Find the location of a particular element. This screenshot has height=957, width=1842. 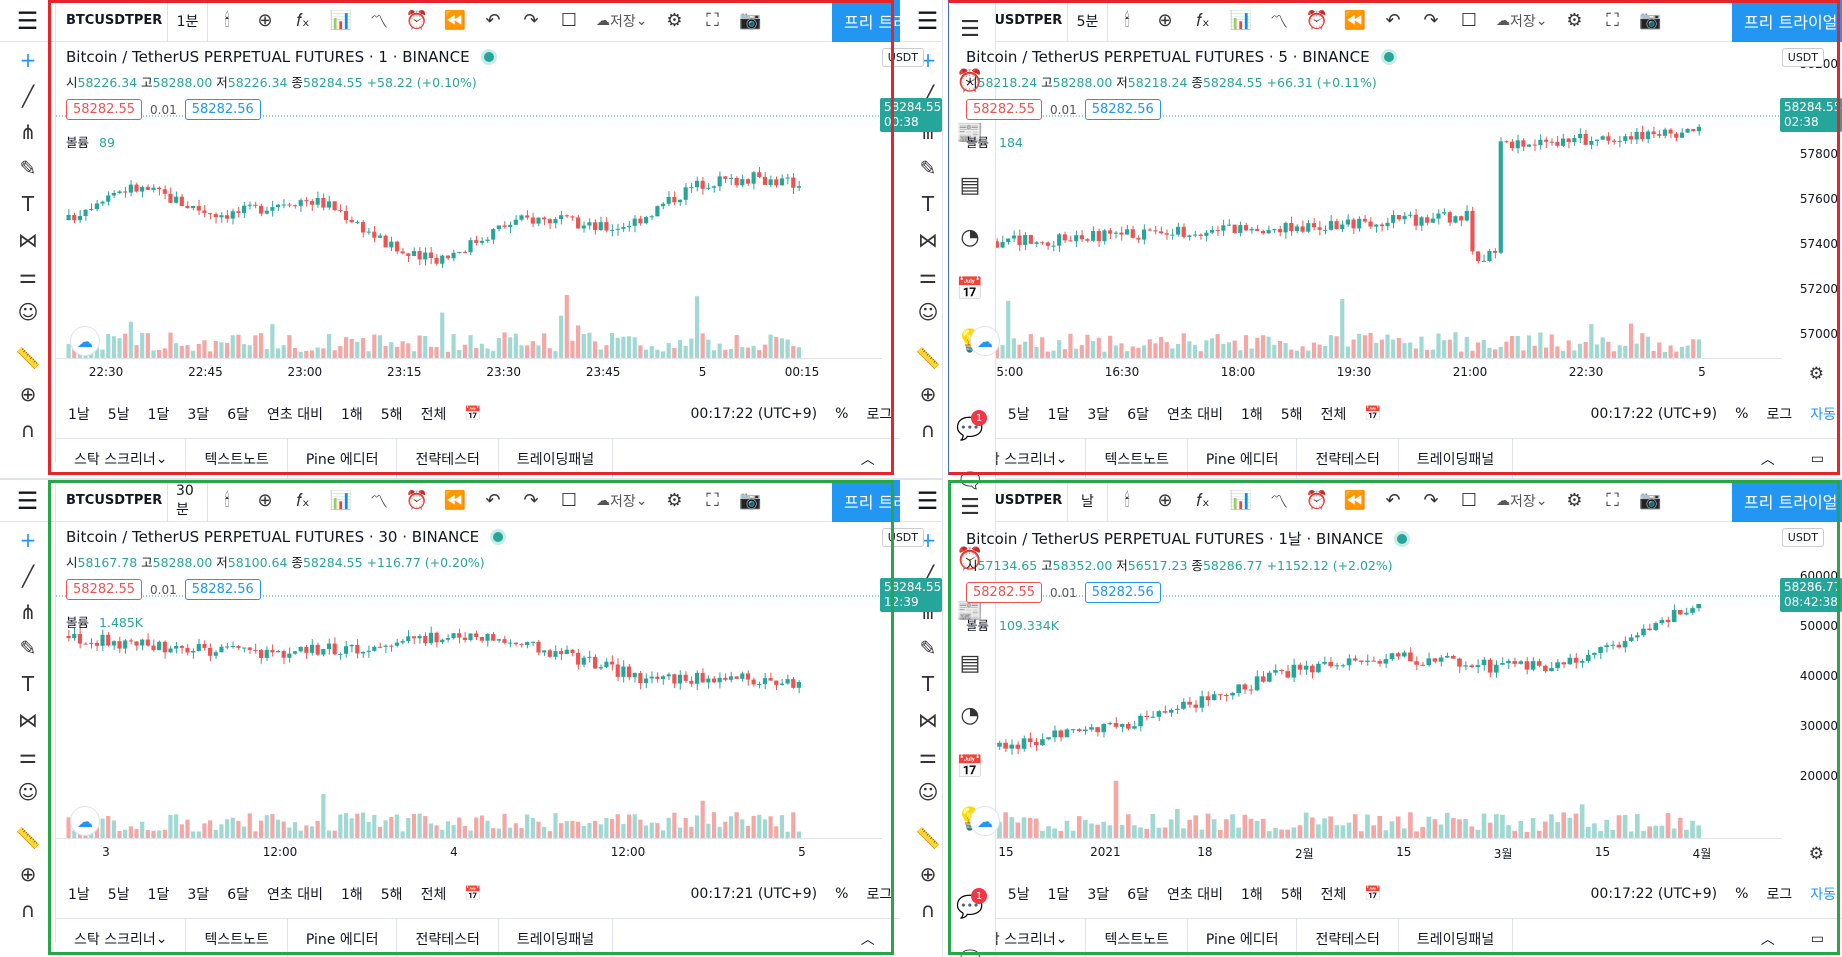

calendar-icon: 📅 is located at coordinates (970, 767).